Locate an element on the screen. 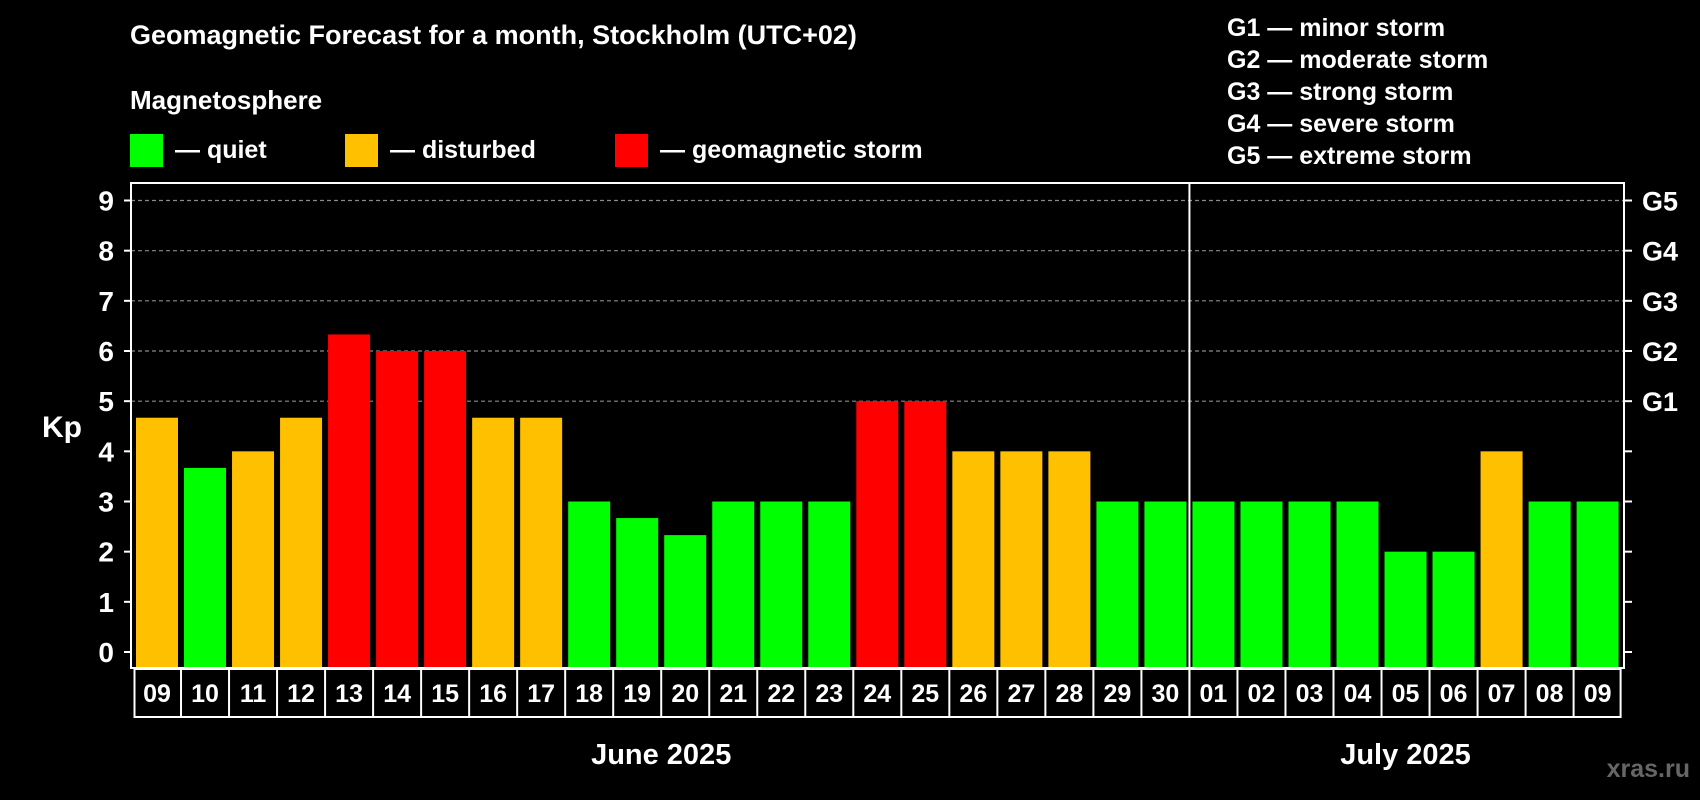 This screenshot has height=800, width=1700. date-label: 24 is located at coordinates (877, 694).